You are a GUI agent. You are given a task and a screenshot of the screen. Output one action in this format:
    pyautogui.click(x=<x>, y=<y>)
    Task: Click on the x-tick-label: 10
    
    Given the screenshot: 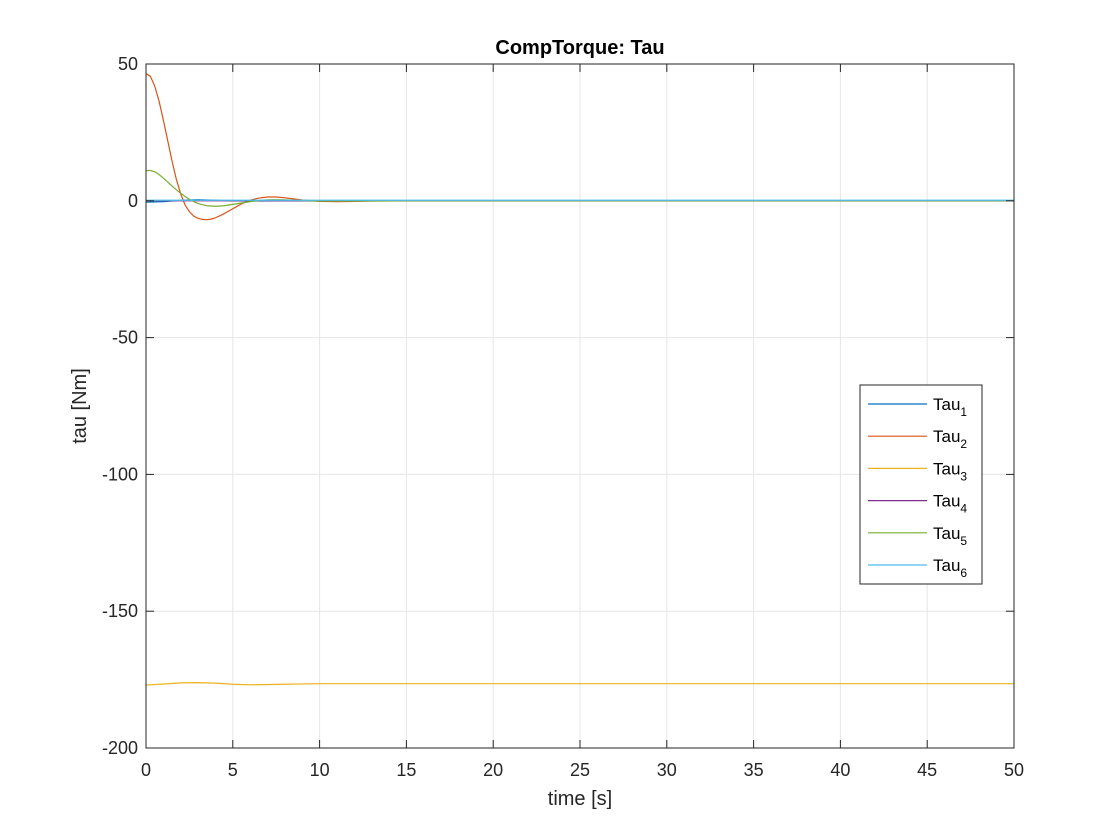 What is the action you would take?
    pyautogui.click(x=320, y=770)
    